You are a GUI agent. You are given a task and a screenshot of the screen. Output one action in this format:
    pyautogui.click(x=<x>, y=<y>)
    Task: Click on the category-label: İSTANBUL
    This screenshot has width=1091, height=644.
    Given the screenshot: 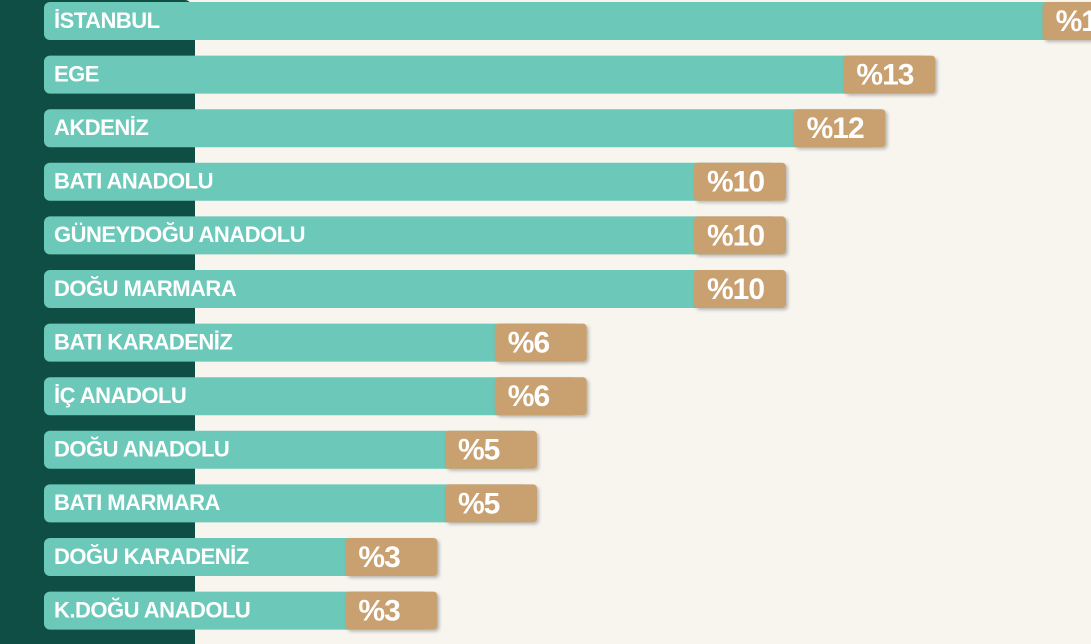 What is the action you would take?
    pyautogui.click(x=107, y=20)
    